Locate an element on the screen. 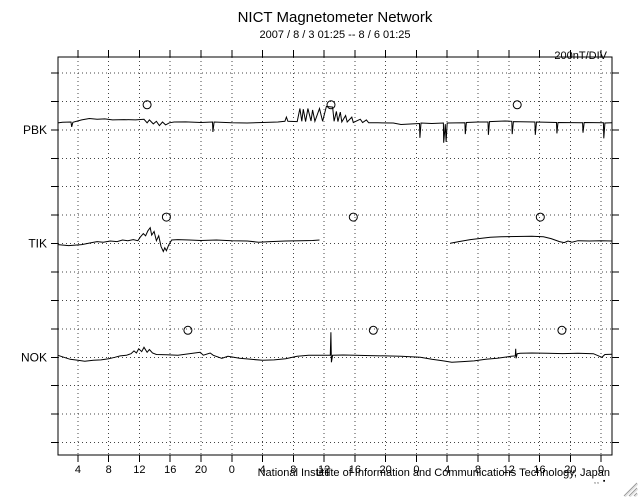  x-axis-unit-label: UT is located at coordinates (323, 473).